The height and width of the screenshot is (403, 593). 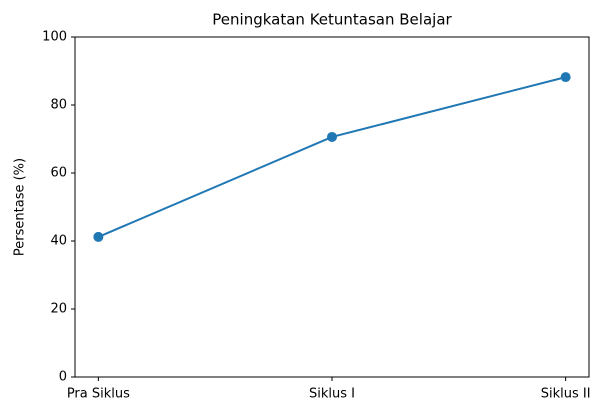 What do you see at coordinates (98, 394) in the screenshot?
I see `x-tick-label: Pra Siklus` at bounding box center [98, 394].